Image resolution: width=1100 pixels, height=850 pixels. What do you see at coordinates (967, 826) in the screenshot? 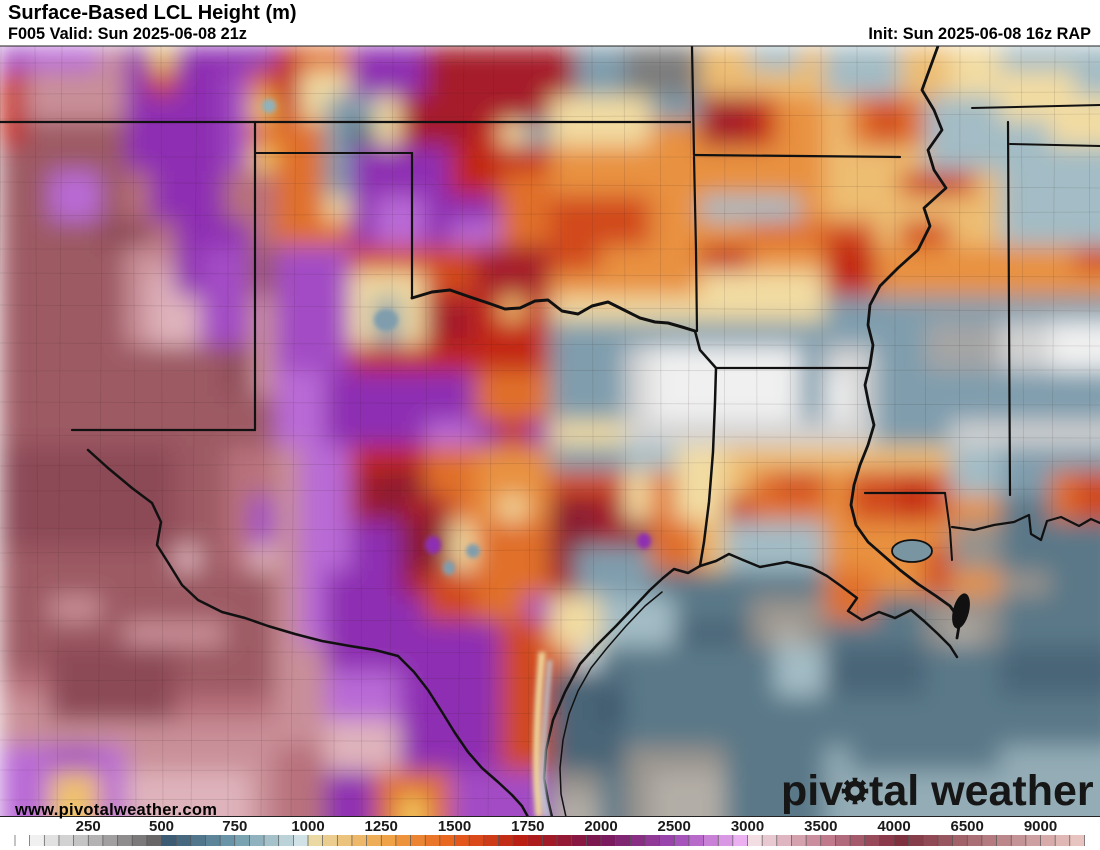
I see `svg-text: 6500` at bounding box center [967, 826].